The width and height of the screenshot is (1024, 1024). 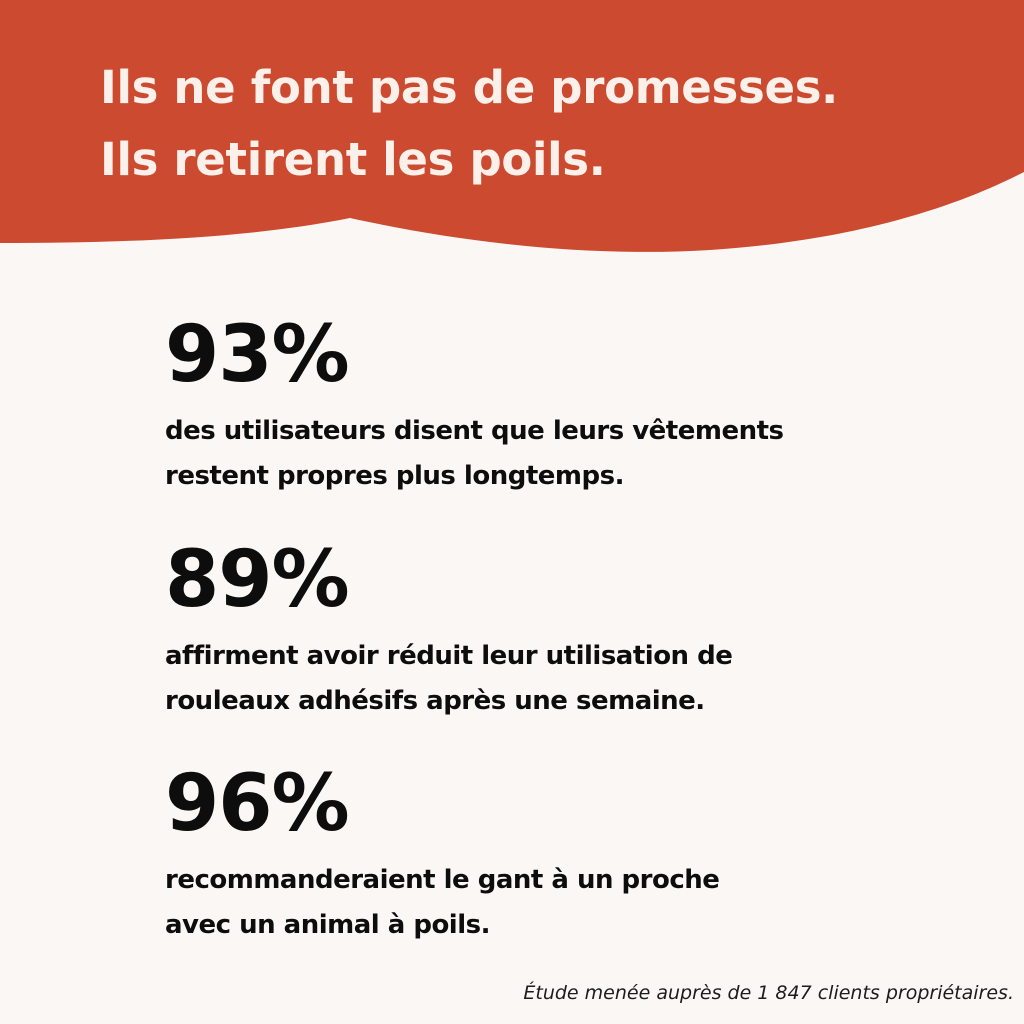 What do you see at coordinates (257, 355) in the screenshot?
I see `stat-value-1: 93%` at bounding box center [257, 355].